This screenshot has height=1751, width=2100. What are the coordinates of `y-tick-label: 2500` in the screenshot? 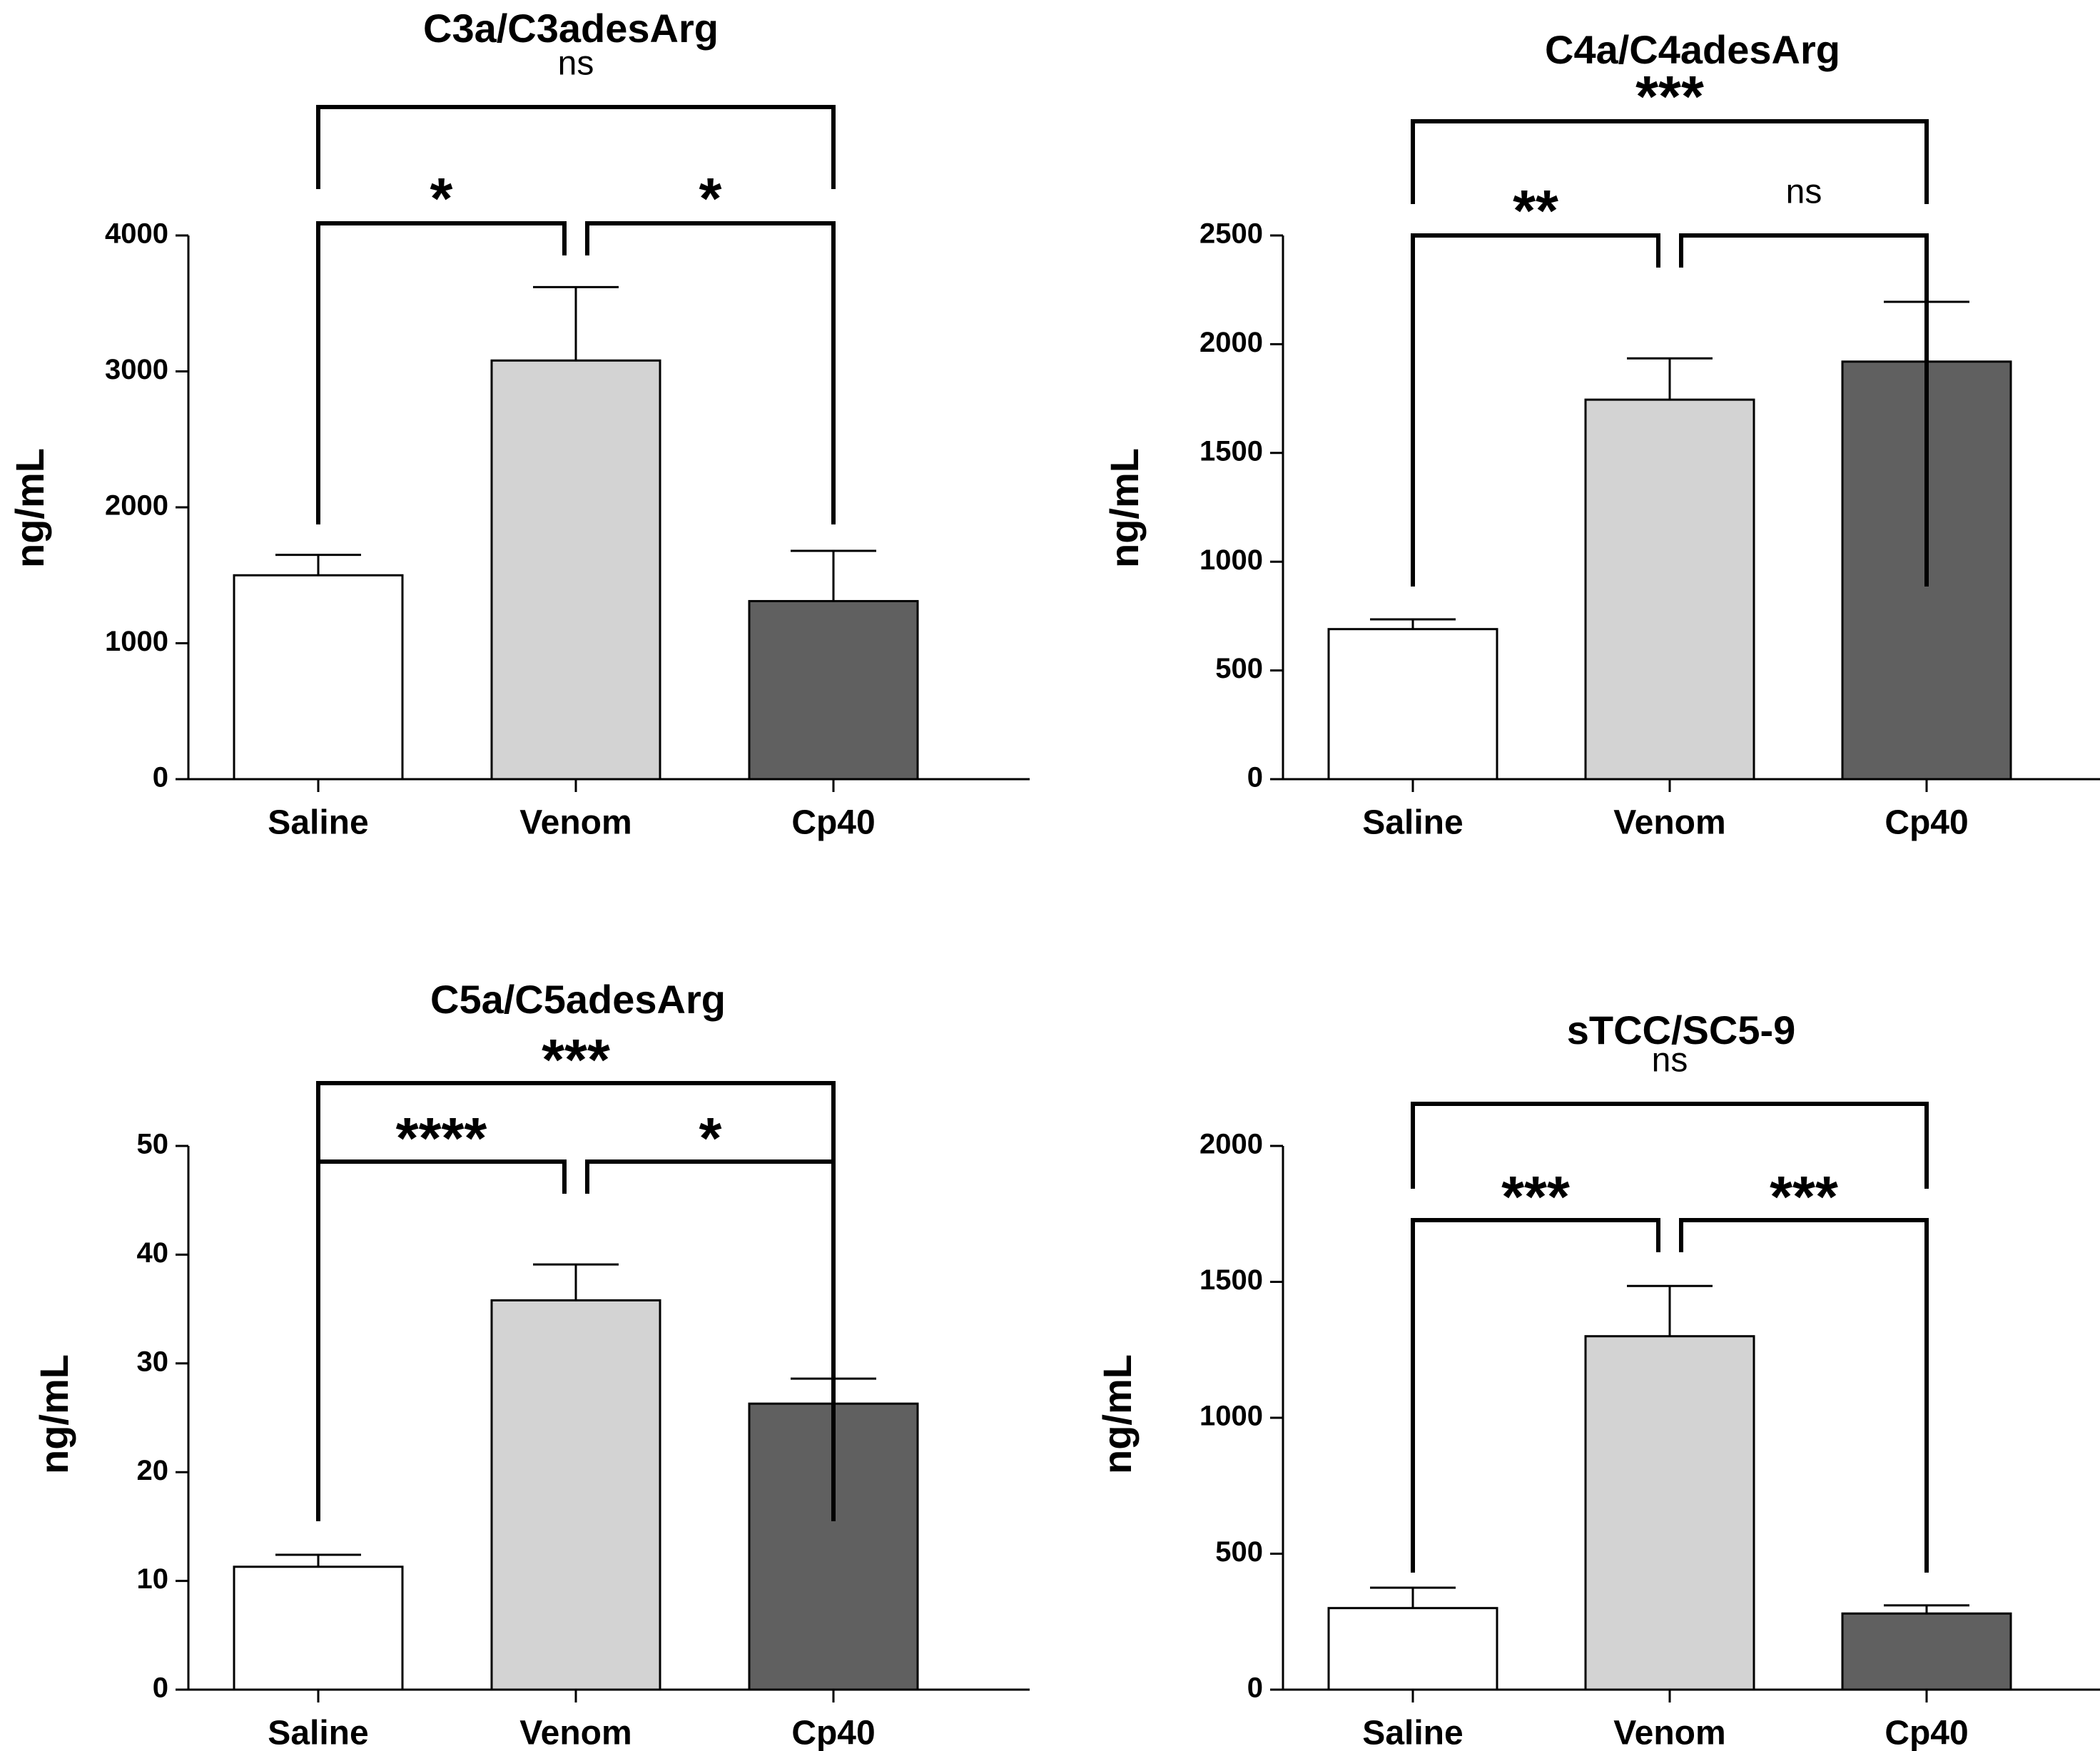 It's located at (1231, 234).